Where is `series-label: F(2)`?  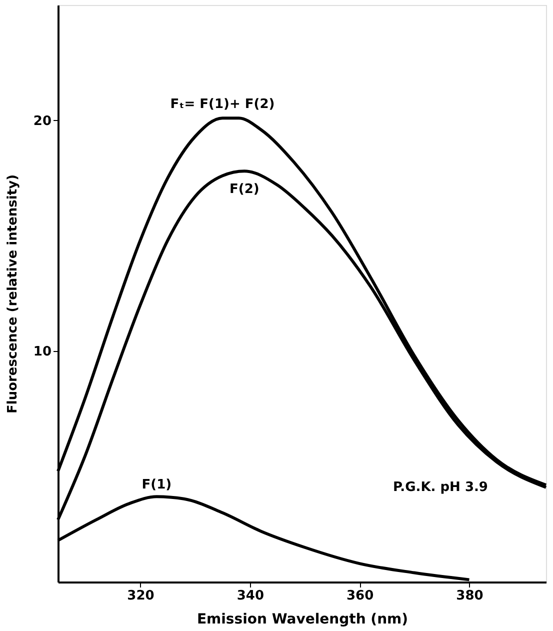
series-label: F(2) is located at coordinates (245, 190).